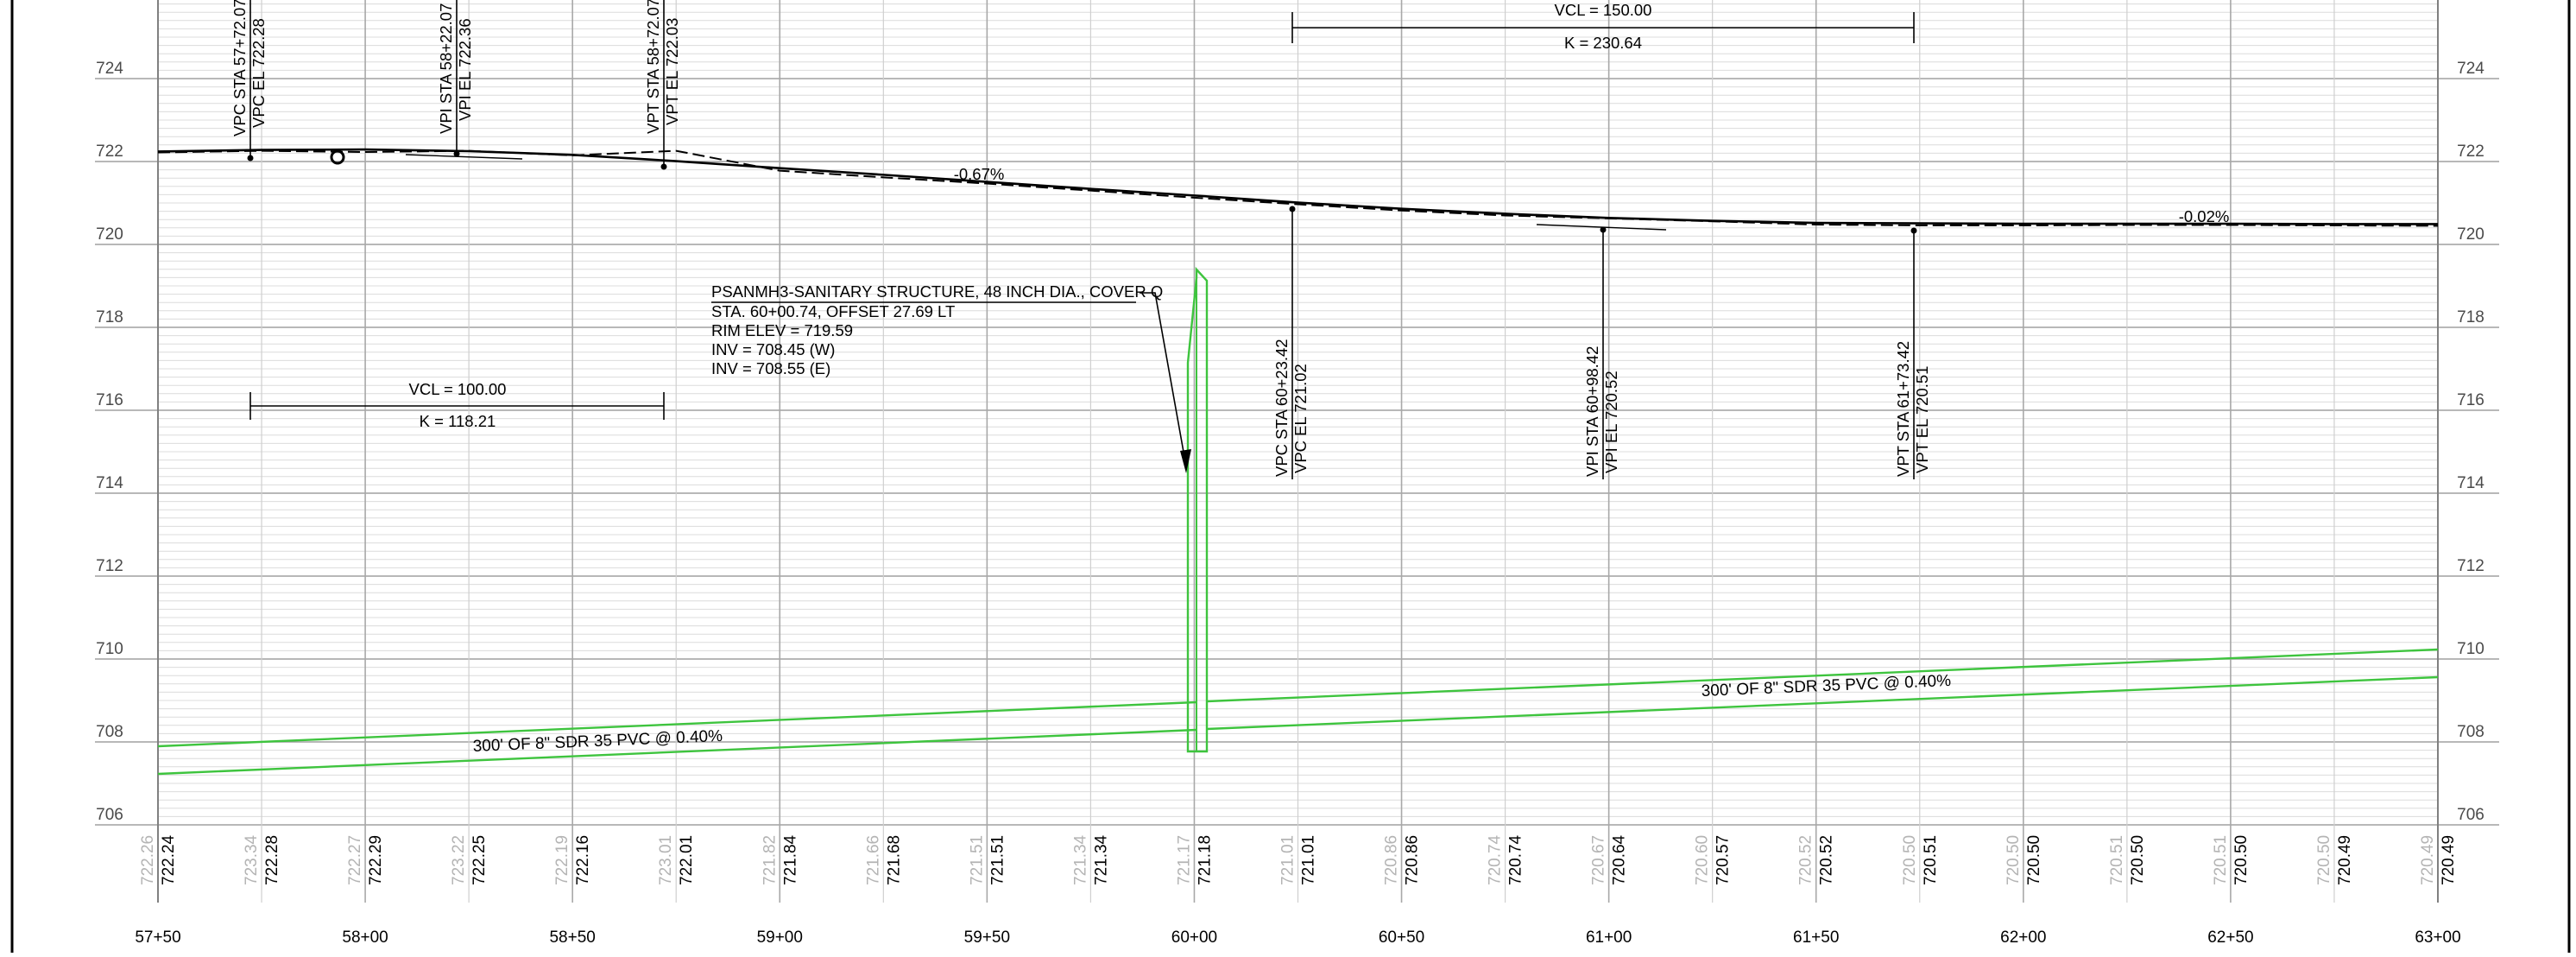  What do you see at coordinates (1300, 418) in the screenshot?
I see `vpc-2-el-label: VPC EL 721.02` at bounding box center [1300, 418].